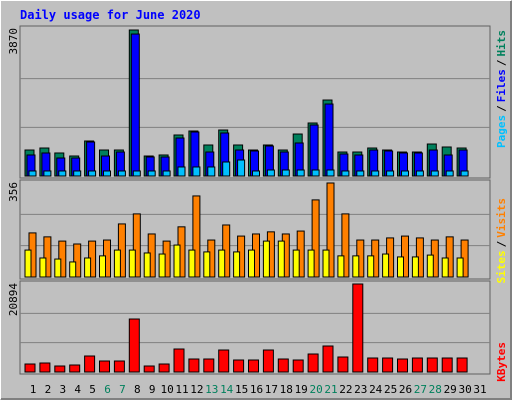 This screenshot has width=512, height=400. I want to click on y-tick-label: 356, so click(13, 192).